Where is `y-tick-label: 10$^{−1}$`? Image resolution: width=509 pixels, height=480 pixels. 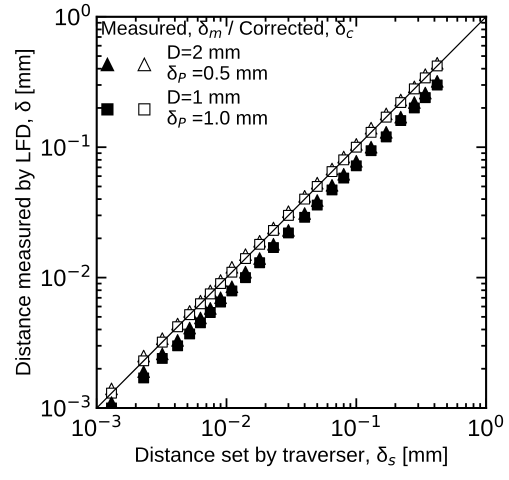 y-tick-label: 10$^{−1}$ is located at coordinates (66, 145).